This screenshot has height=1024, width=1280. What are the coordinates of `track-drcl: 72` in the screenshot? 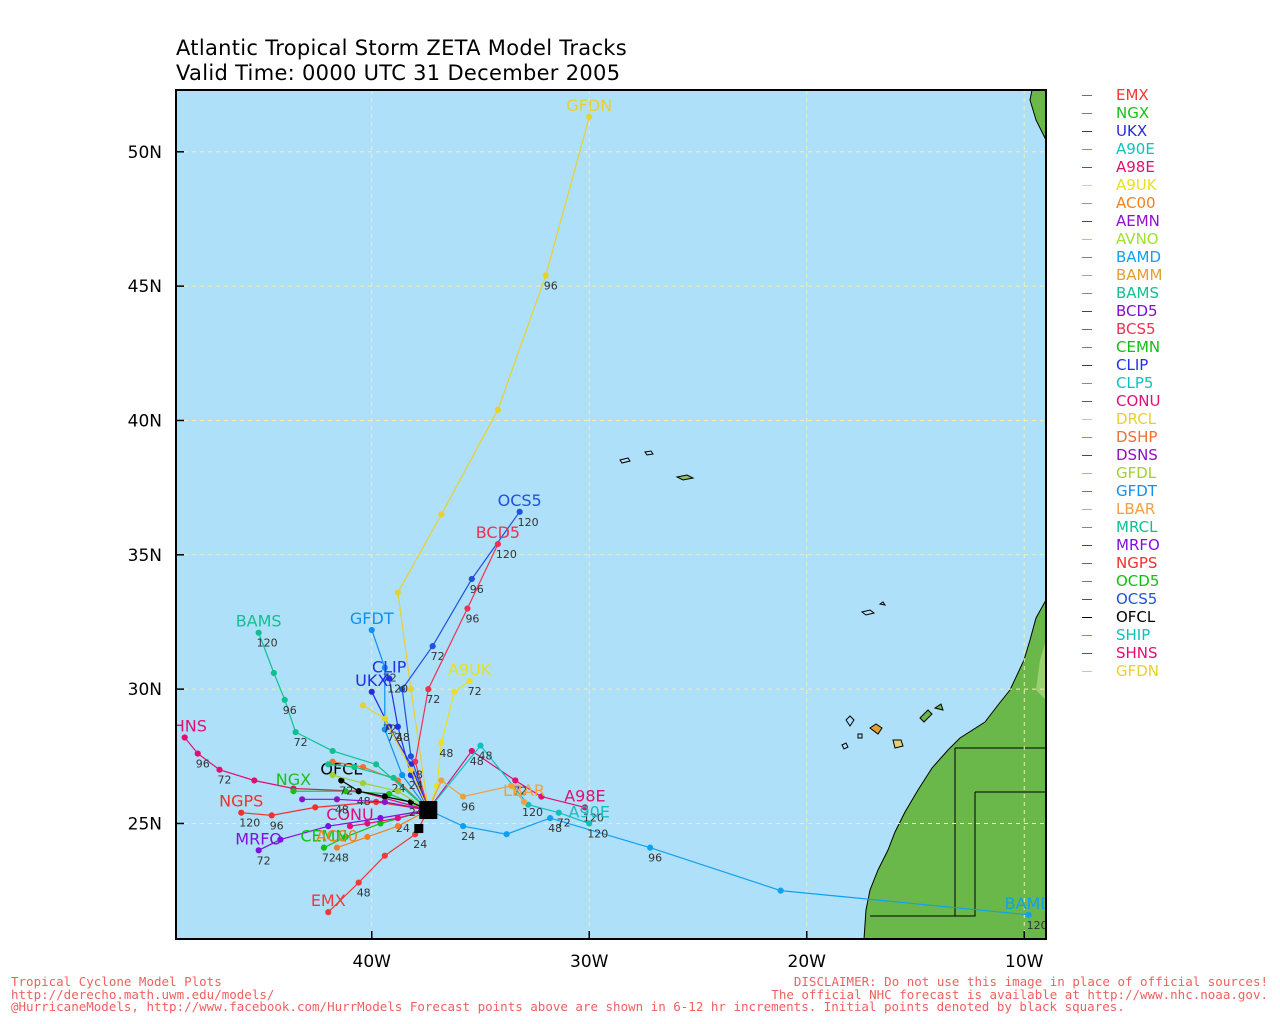 It's located at (394, 756).